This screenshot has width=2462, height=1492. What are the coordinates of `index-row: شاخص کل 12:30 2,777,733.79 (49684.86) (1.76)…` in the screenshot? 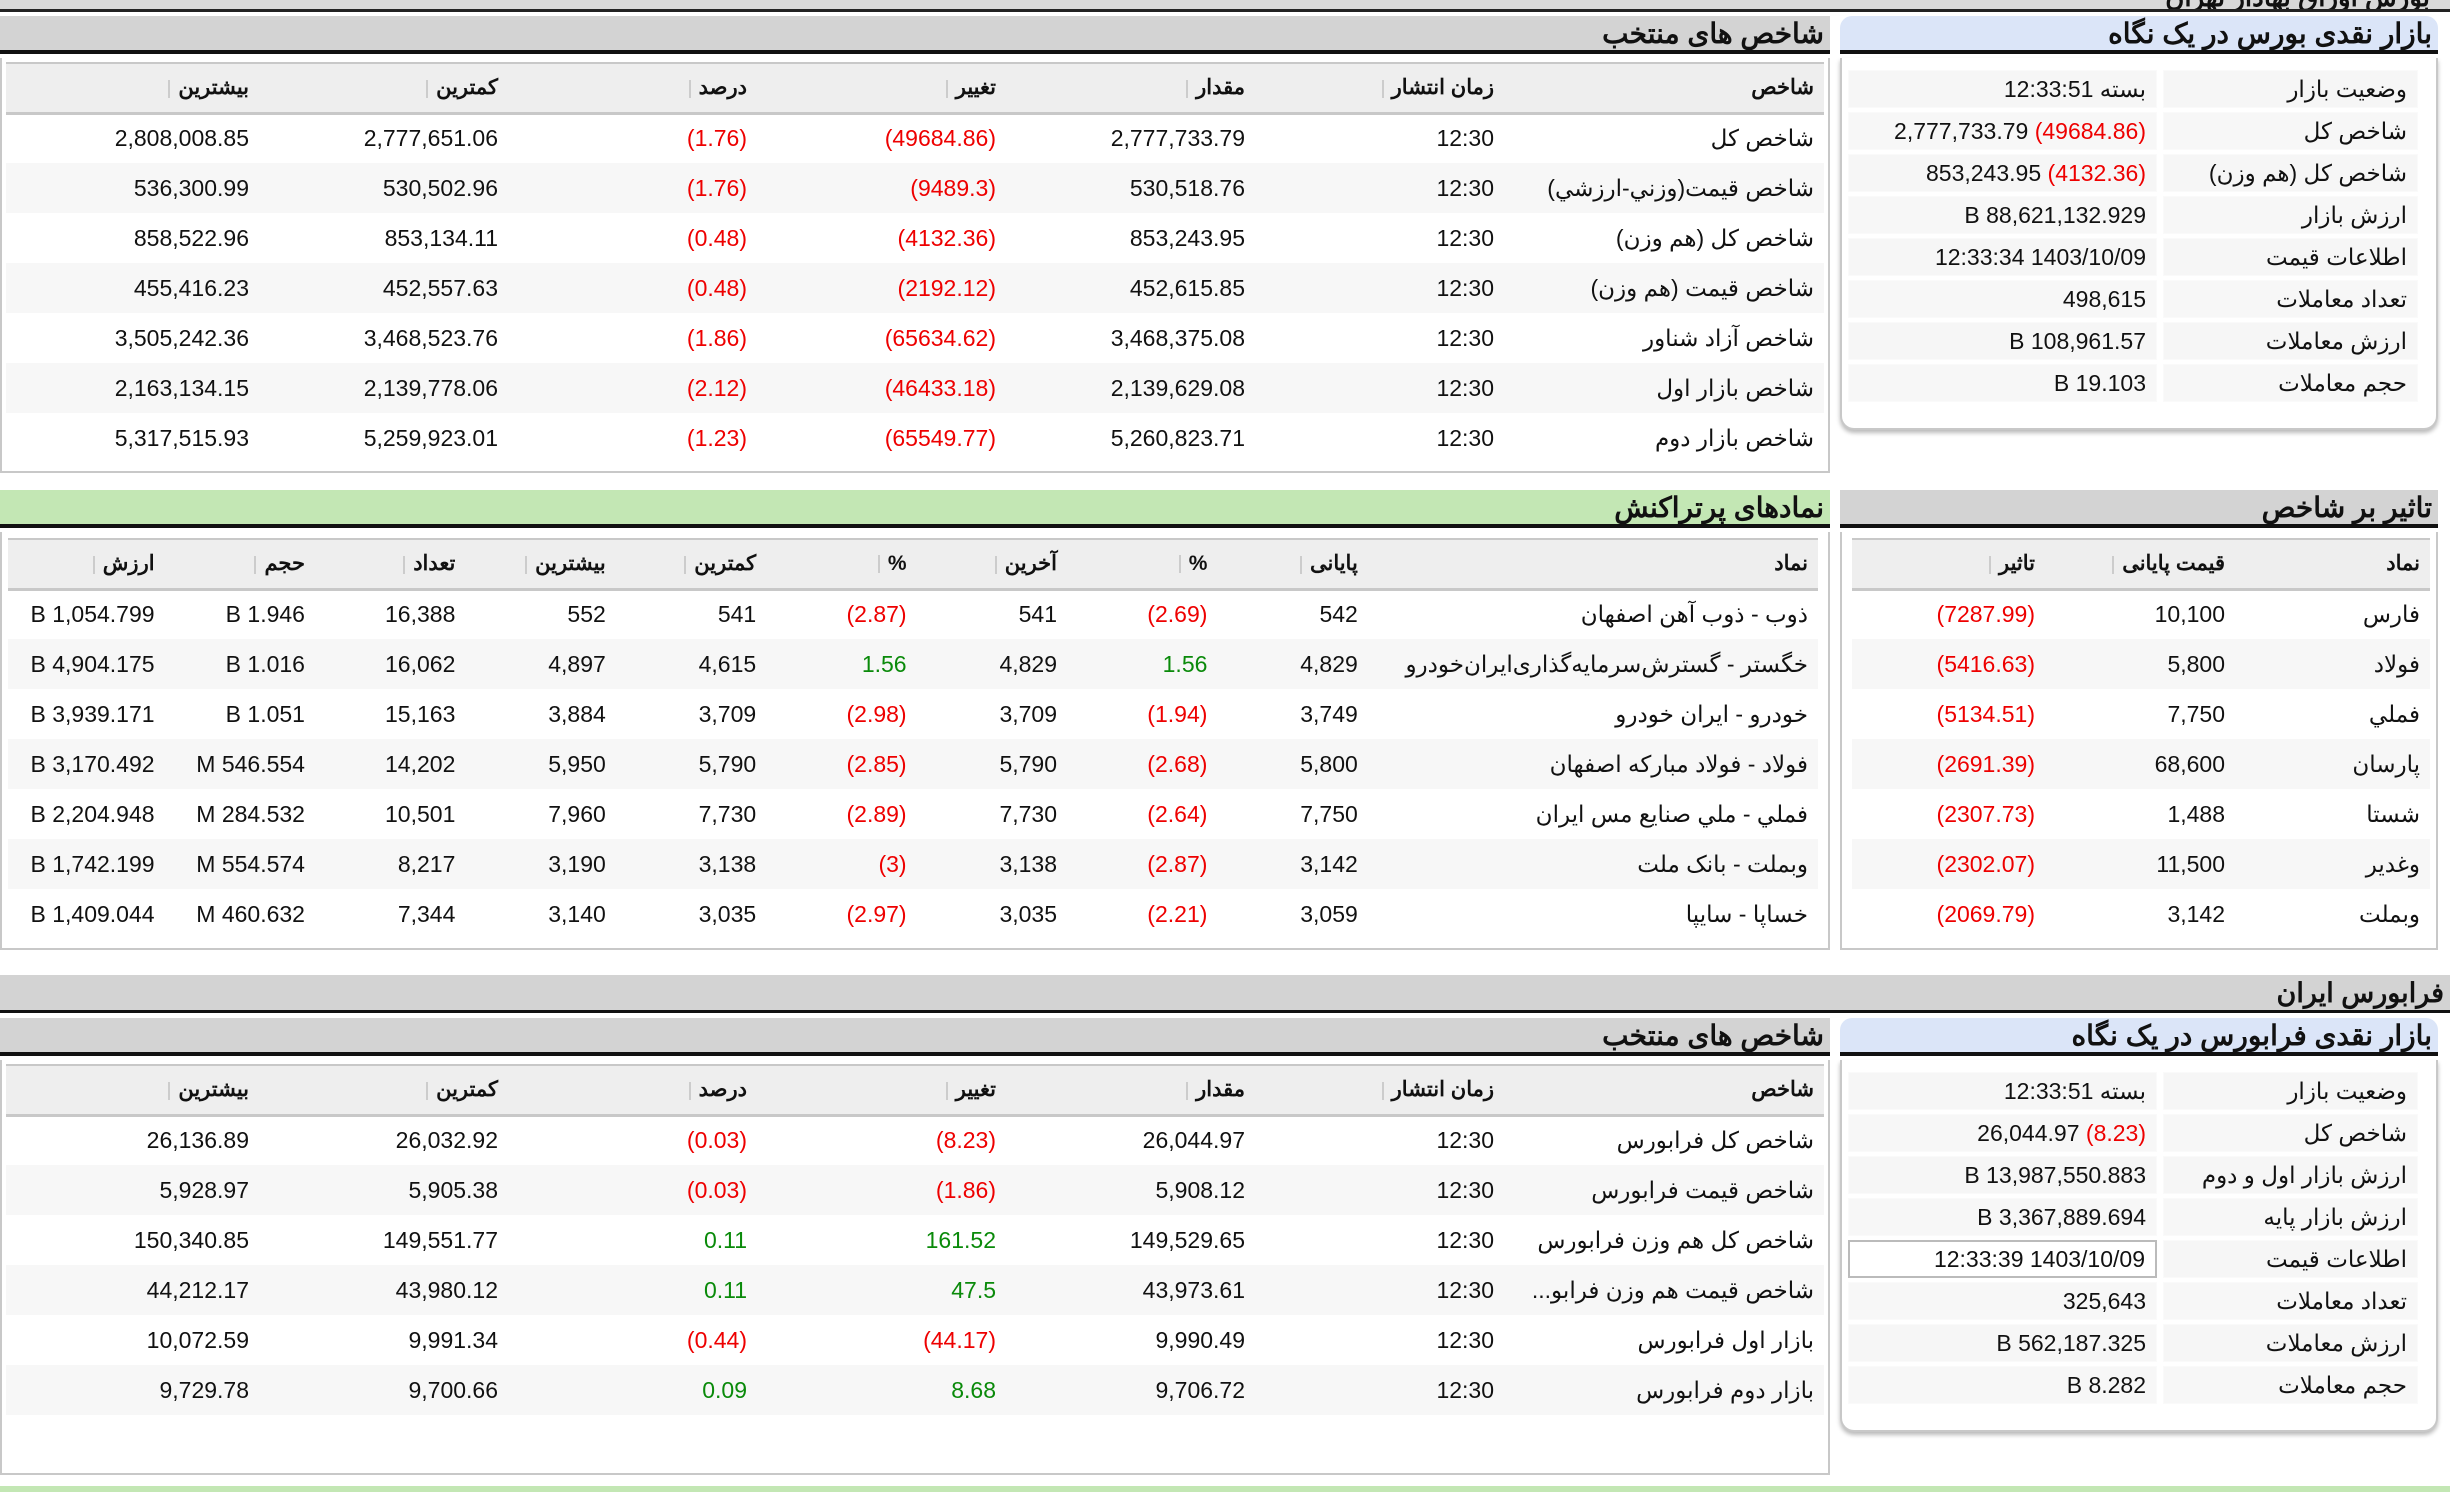 It's located at (915, 138).